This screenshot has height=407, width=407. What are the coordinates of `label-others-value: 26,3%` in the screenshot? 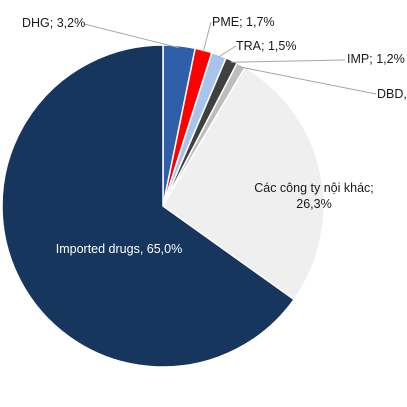 It's located at (313, 204).